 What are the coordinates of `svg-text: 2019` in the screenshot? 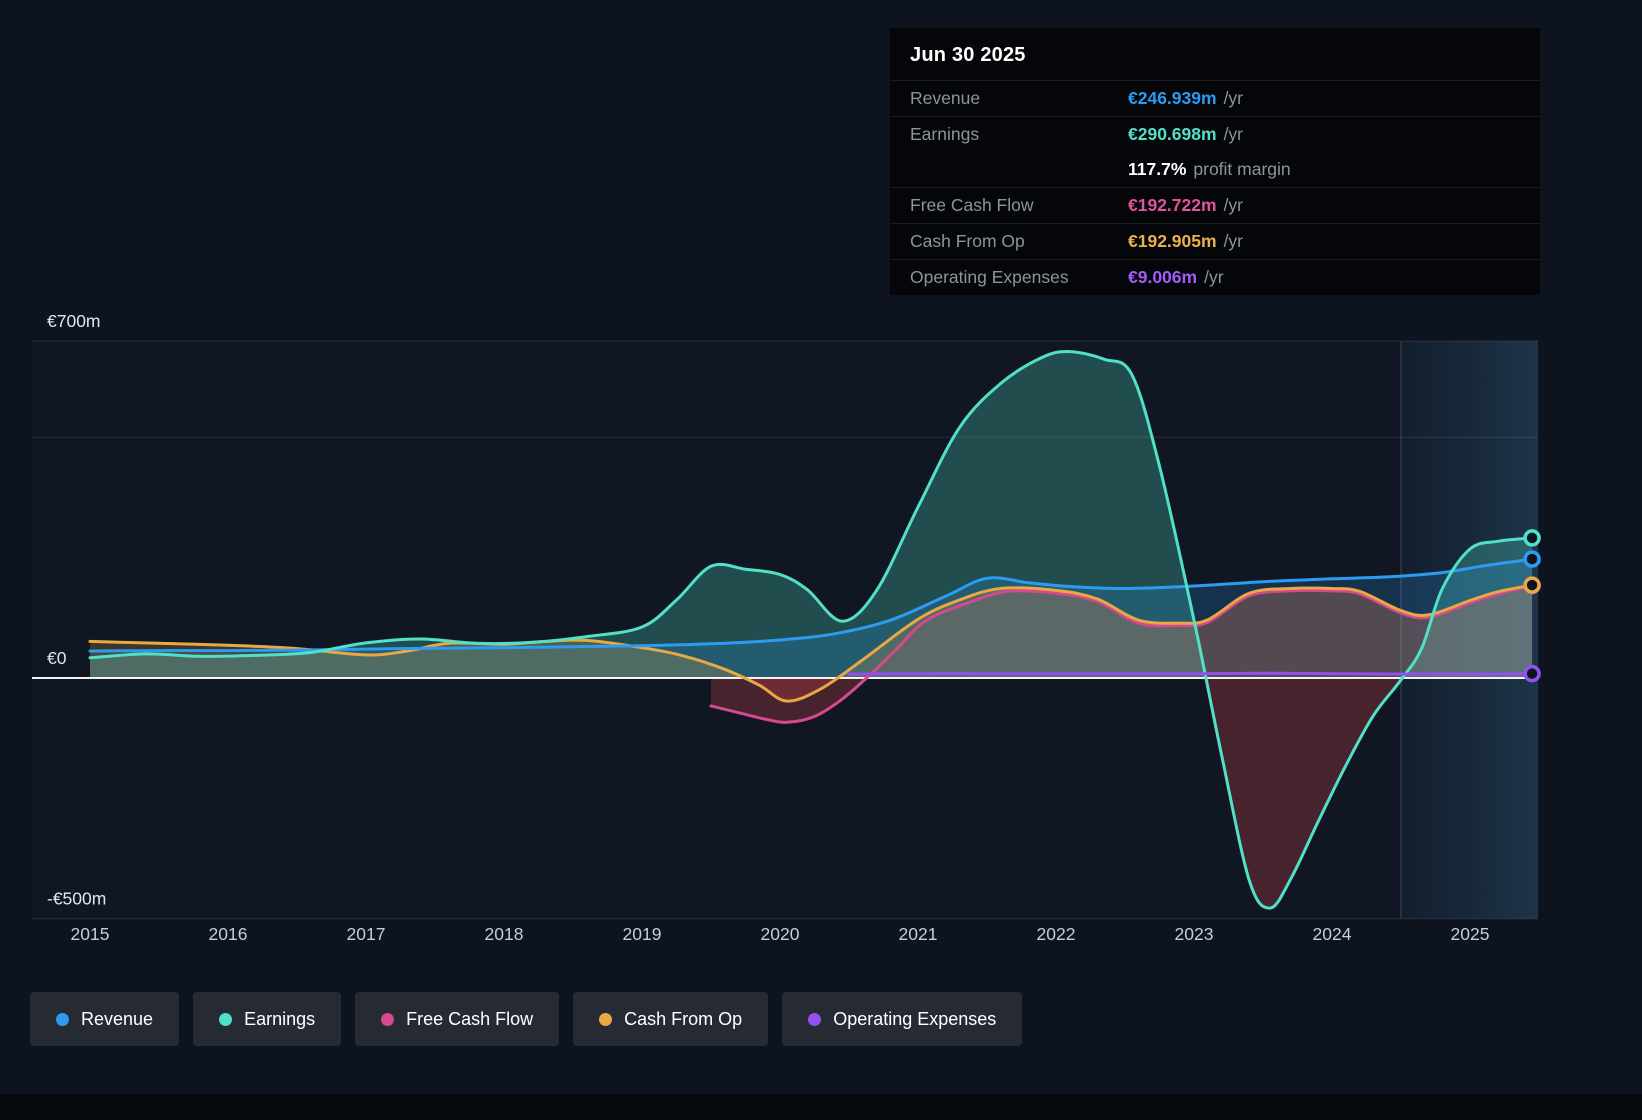 It's located at (642, 934).